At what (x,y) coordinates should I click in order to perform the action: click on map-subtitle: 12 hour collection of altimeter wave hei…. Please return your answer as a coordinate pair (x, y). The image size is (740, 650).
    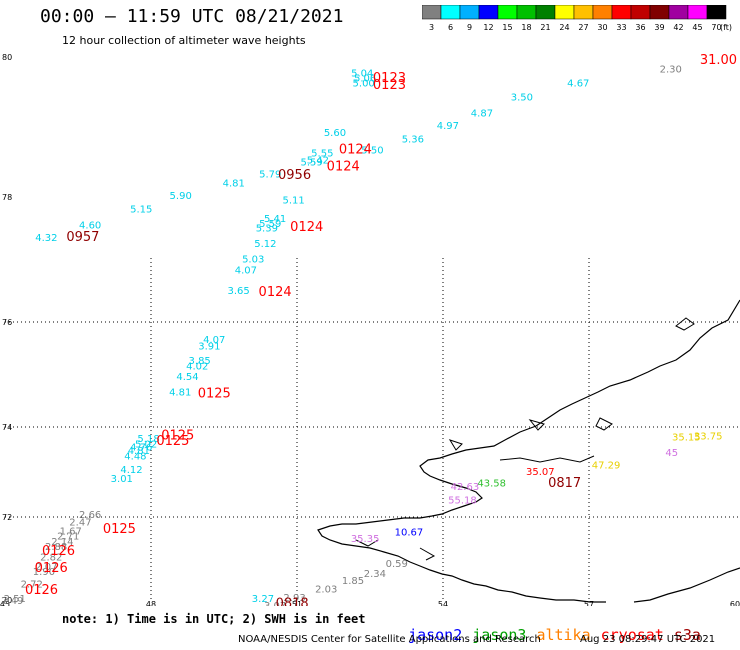
    Looking at the image, I should click on (184, 40).